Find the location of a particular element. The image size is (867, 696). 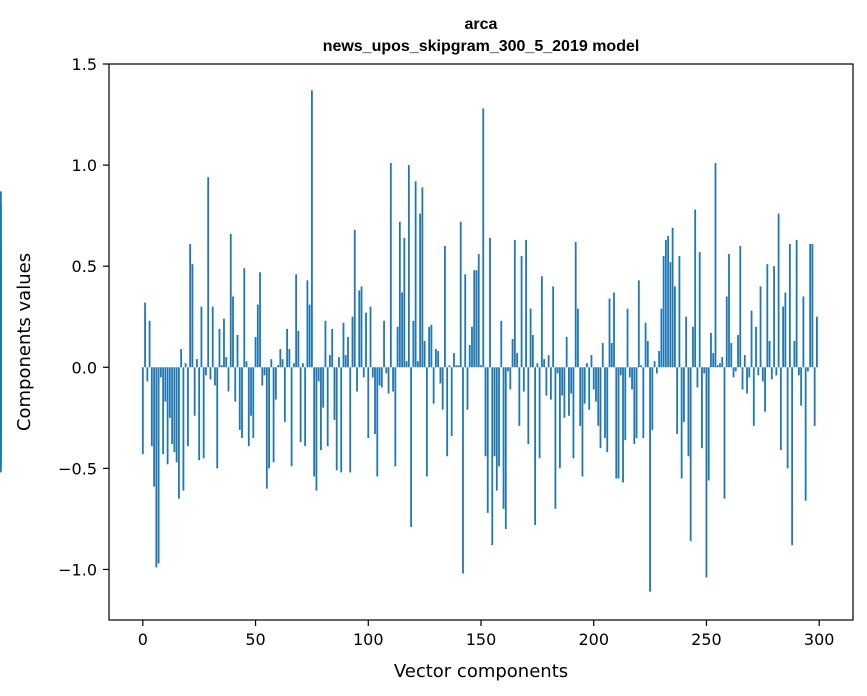

y-tick-label: 1.0 is located at coordinates (84, 165).